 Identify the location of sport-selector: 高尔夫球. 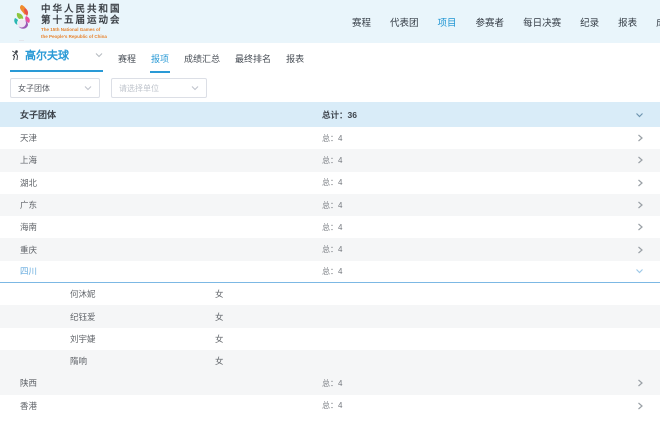
(56, 59).